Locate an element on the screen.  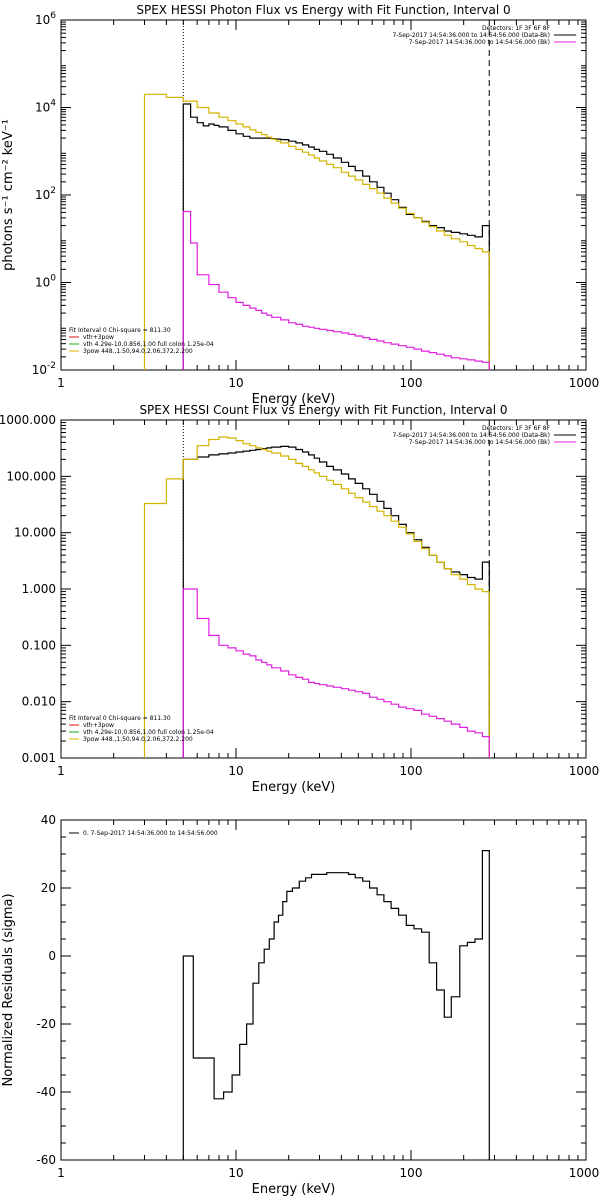
y-axis-label: Normalized Residuals (sigma) is located at coordinates (8, 989).